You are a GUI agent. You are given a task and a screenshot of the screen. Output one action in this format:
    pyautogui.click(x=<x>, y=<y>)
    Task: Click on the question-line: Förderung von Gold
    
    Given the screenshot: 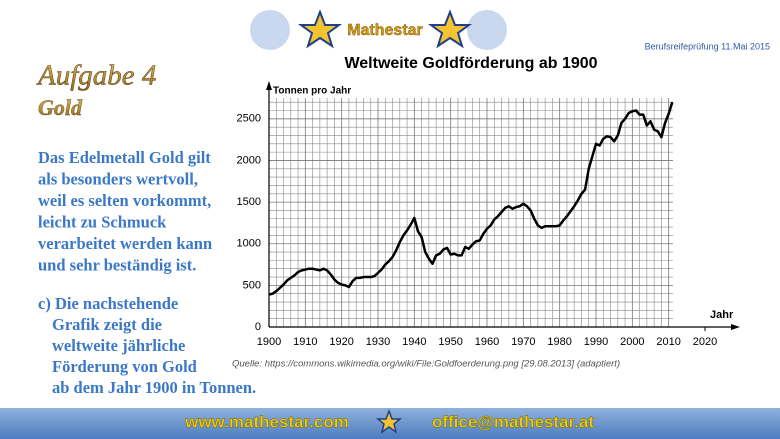 What is the action you would take?
    pyautogui.click(x=124, y=366)
    